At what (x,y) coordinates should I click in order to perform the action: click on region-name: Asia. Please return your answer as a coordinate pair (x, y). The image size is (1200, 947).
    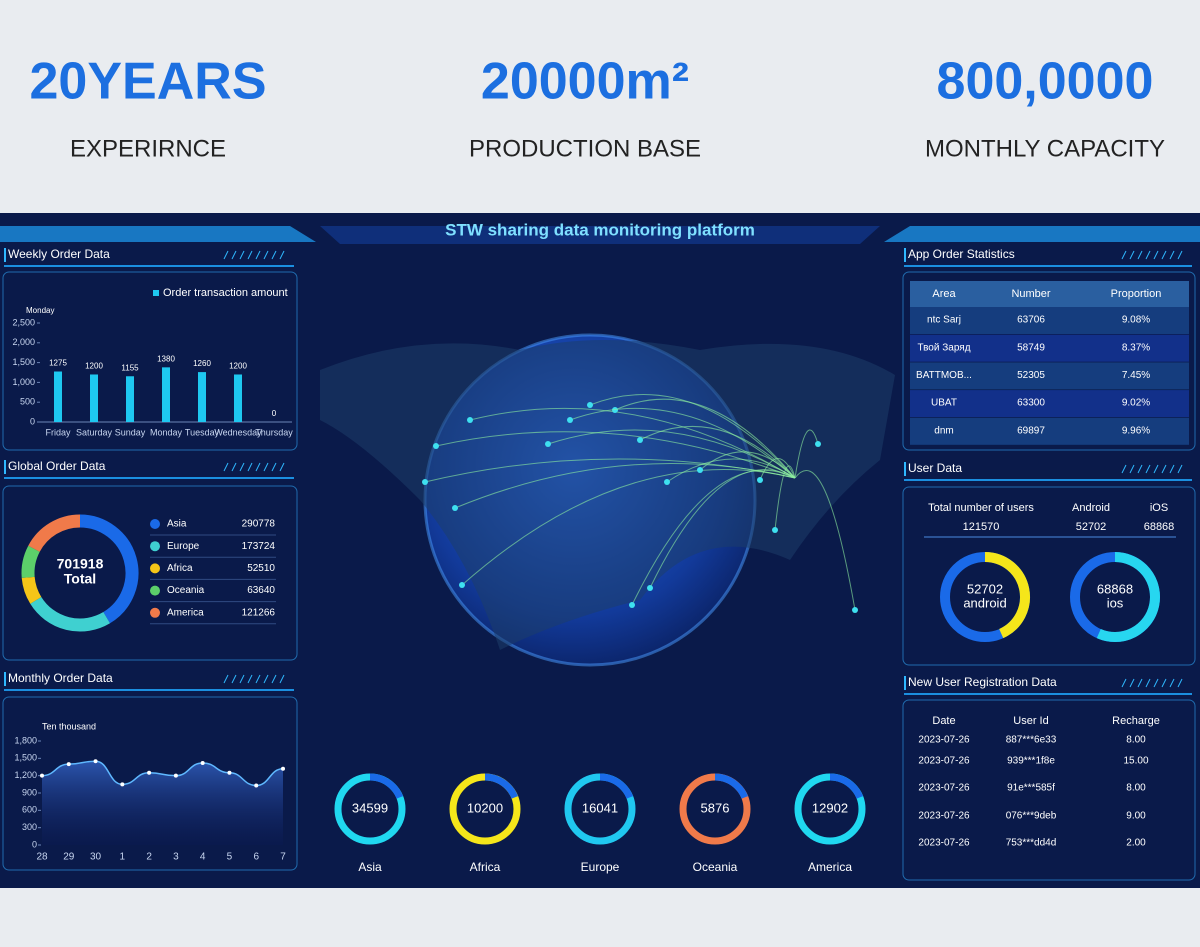
    Looking at the image, I should click on (370, 867).